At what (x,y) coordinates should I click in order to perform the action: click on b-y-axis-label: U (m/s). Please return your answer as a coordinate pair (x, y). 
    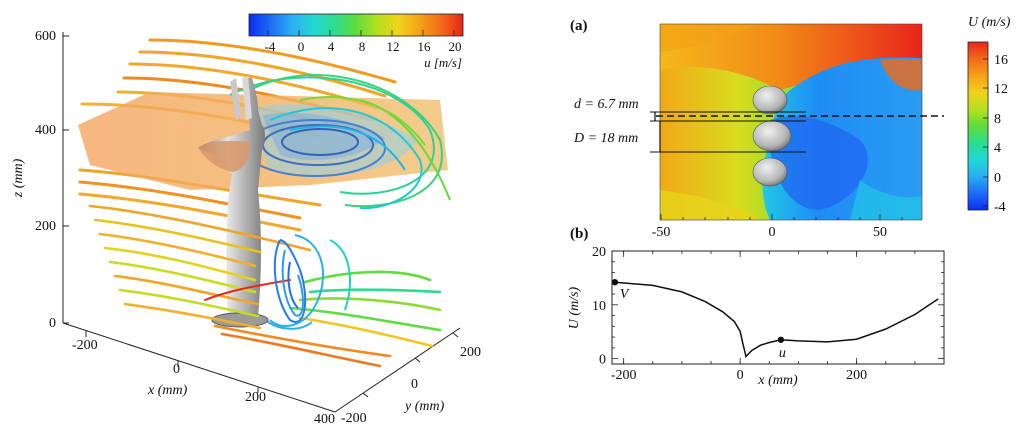
    Looking at the image, I should click on (574, 307).